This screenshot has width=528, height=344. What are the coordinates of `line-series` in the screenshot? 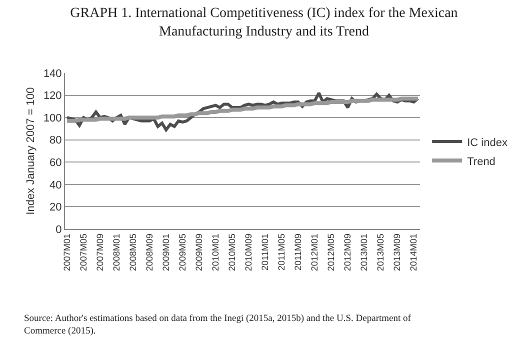 It's located at (242, 109).